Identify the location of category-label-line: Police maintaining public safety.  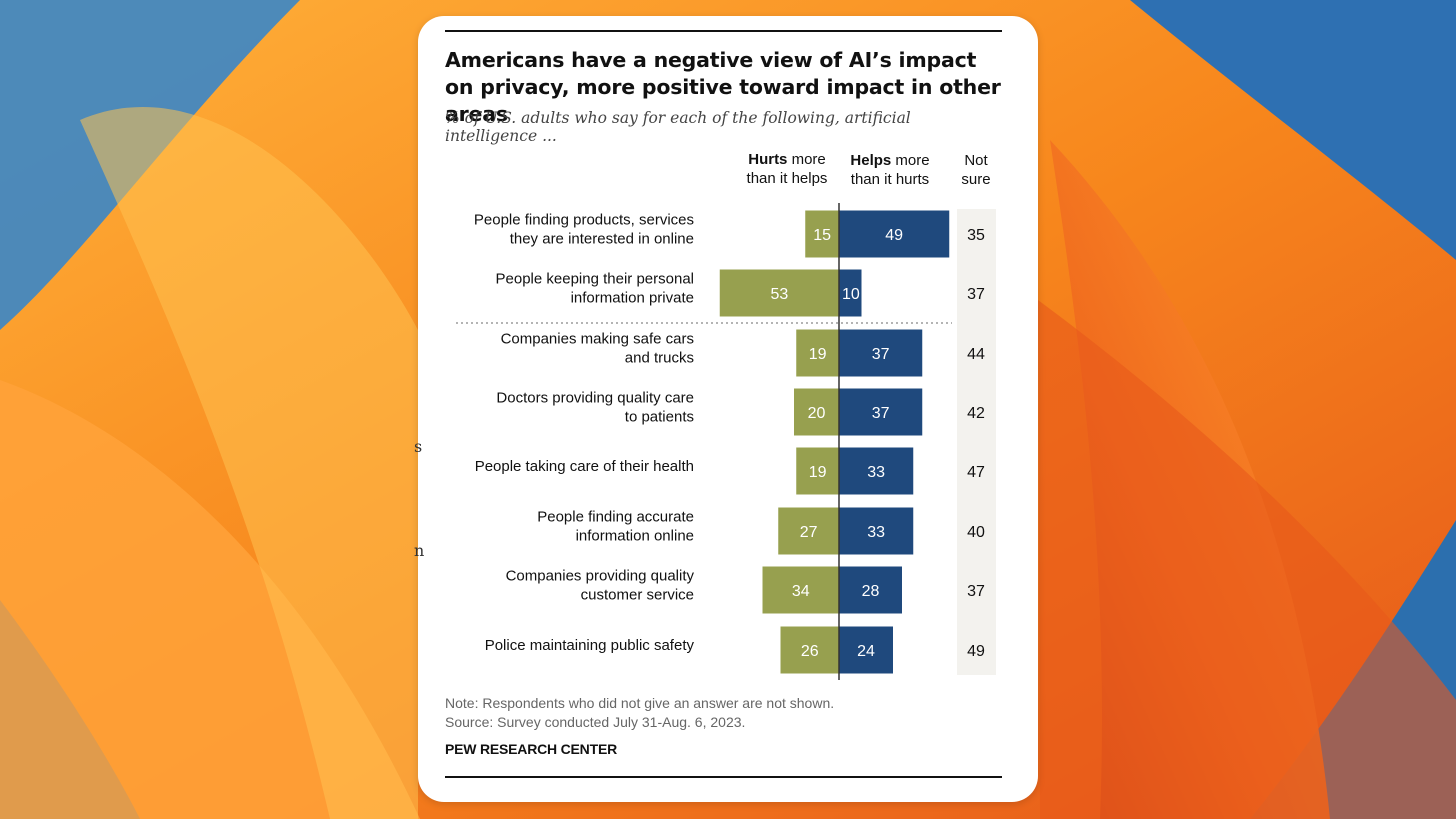
(590, 645).